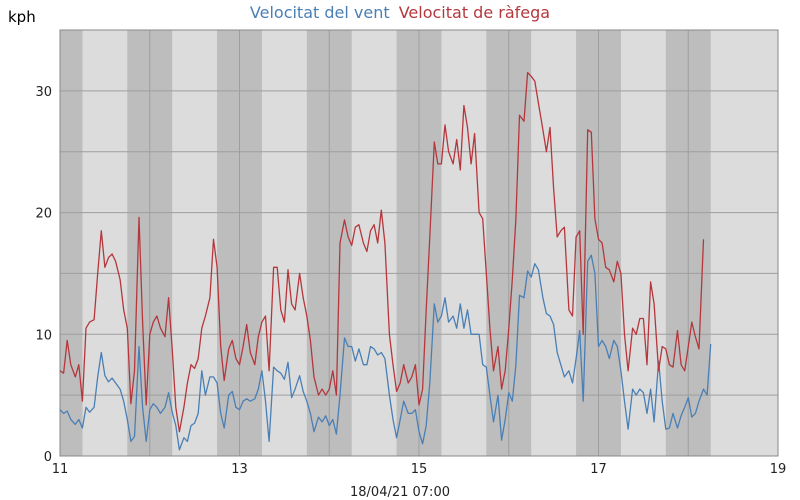 The height and width of the screenshot is (500, 800). Describe the element at coordinates (419, 469) in the screenshot. I see `x-tick-label: 15` at that location.